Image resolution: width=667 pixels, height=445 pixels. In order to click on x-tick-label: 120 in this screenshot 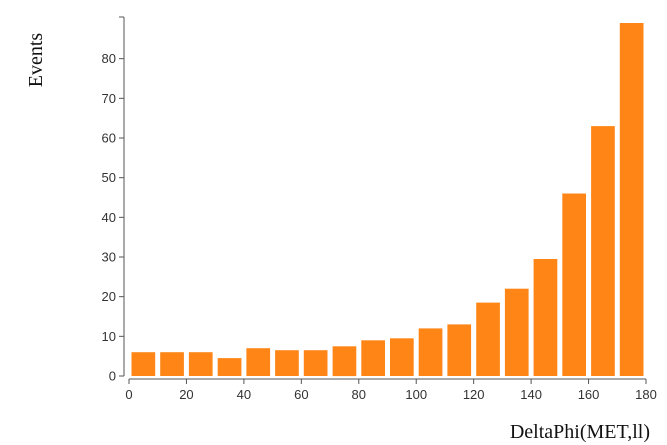, I will do `click(474, 394)`.